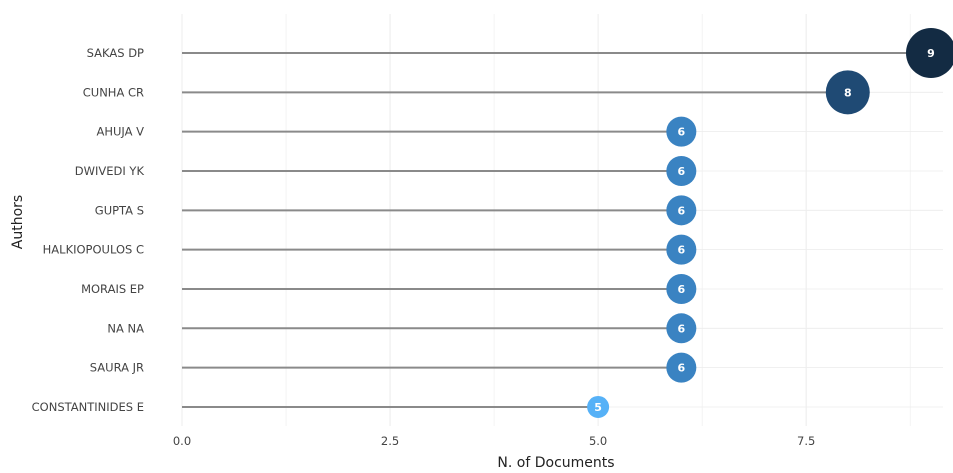 Image resolution: width=953 pixels, height=473 pixels. What do you see at coordinates (117, 368) in the screenshot?
I see `y-tick-label: SAURA JR` at bounding box center [117, 368].